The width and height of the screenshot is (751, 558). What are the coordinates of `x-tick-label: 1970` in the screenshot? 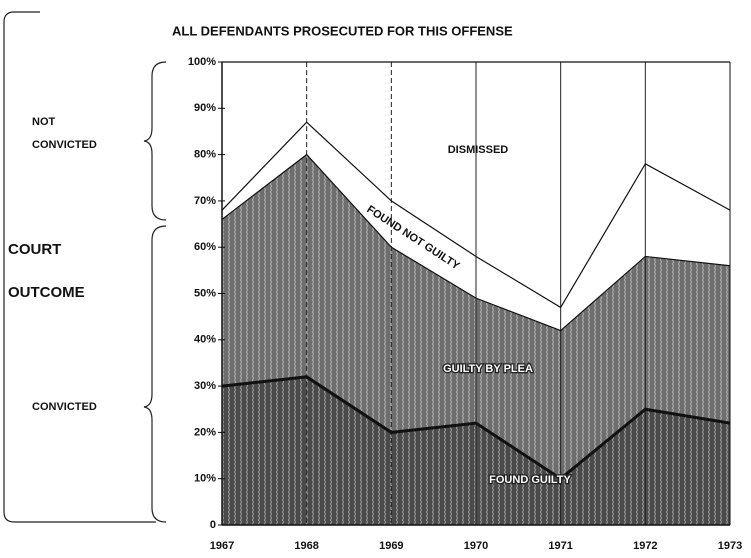 It's located at (476, 546).